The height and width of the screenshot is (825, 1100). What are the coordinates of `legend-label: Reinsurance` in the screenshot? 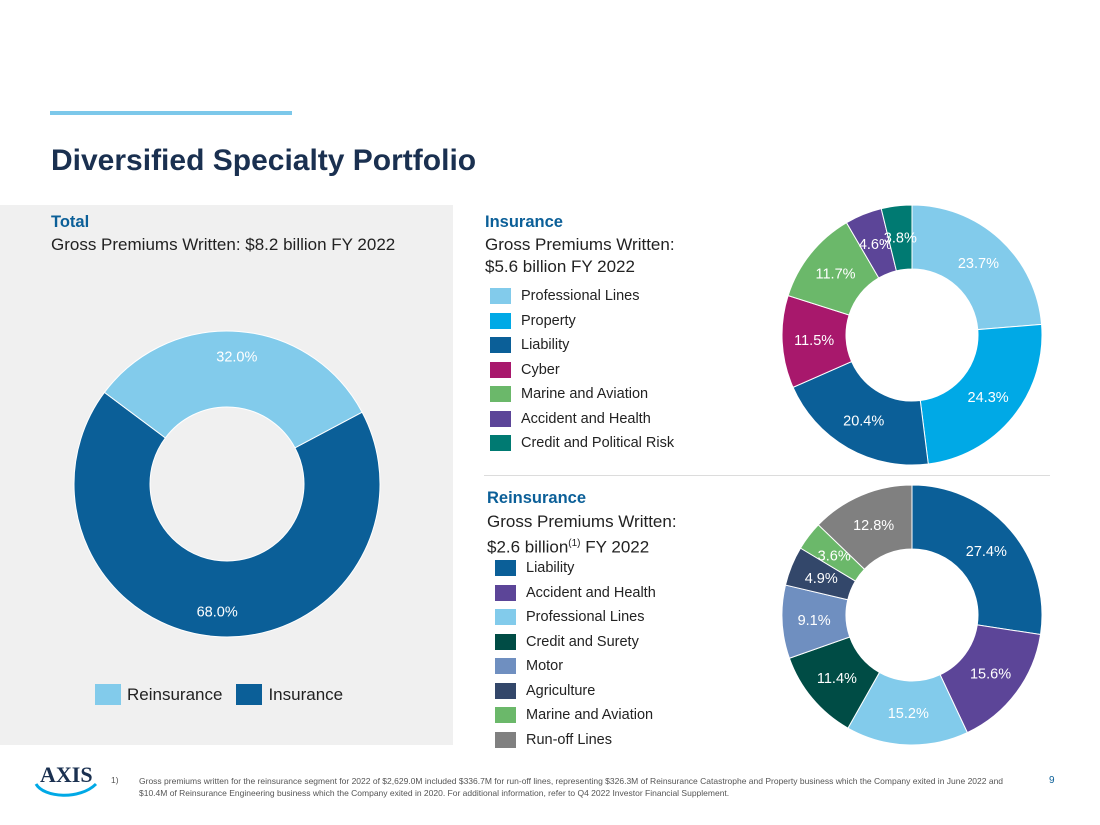 It's located at (175, 694).